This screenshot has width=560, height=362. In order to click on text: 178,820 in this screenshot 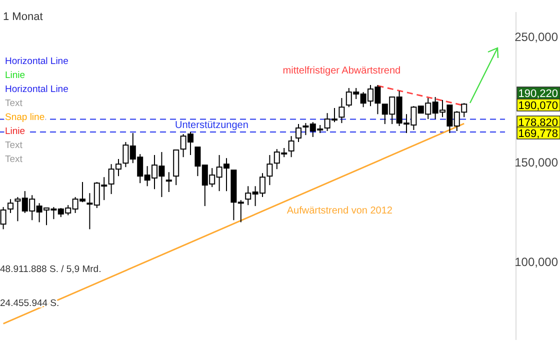, I will do `click(538, 122)`.